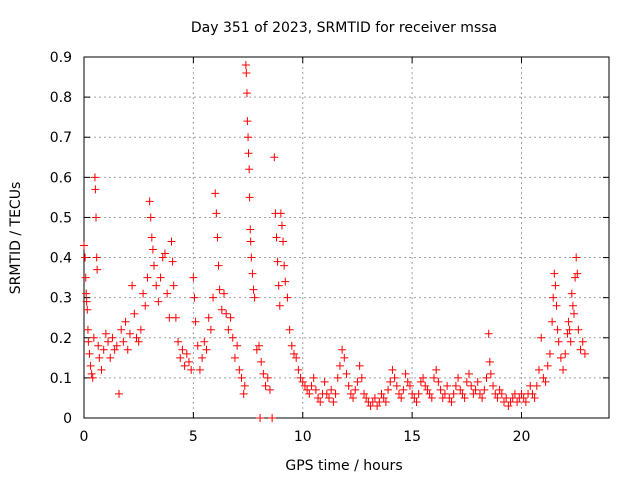 The width and height of the screenshot is (640, 480). What do you see at coordinates (61, 58) in the screenshot?
I see `y-tick-label: 0.9` at bounding box center [61, 58].